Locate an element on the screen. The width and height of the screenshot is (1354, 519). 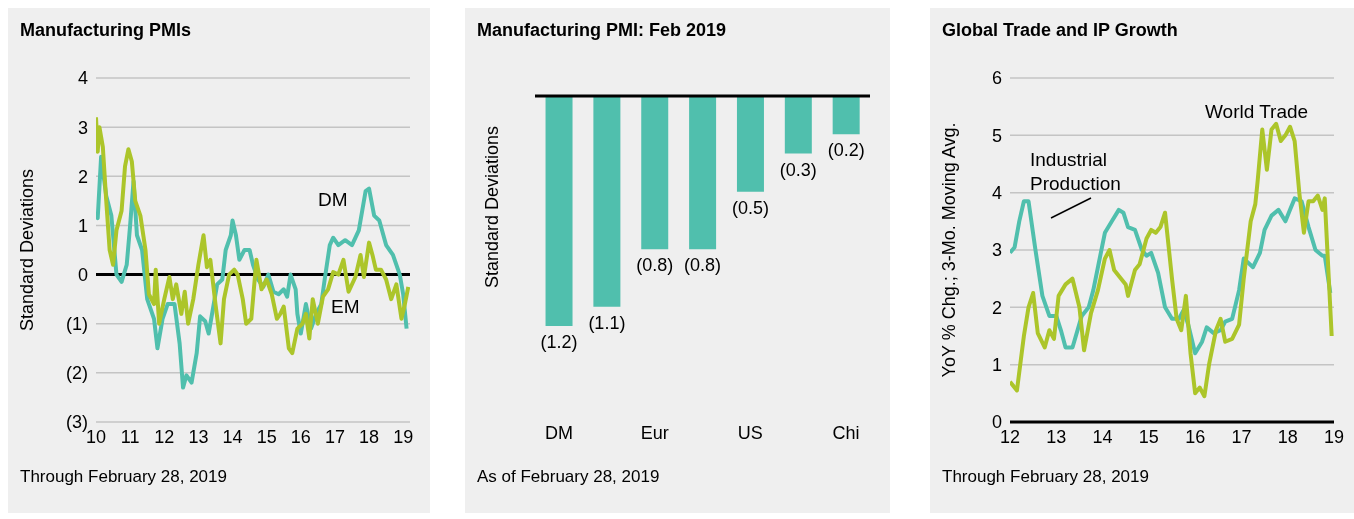
y-tick-label: (1) is located at coordinates (77, 324).